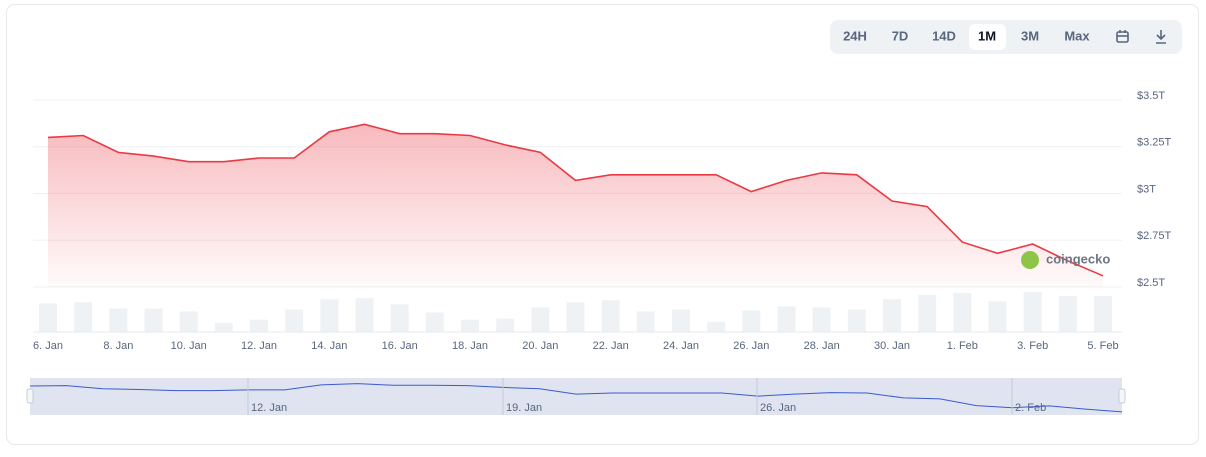 Image resolution: width=1206 pixels, height=457 pixels. I want to click on active-range-bg, so click(987, 37).